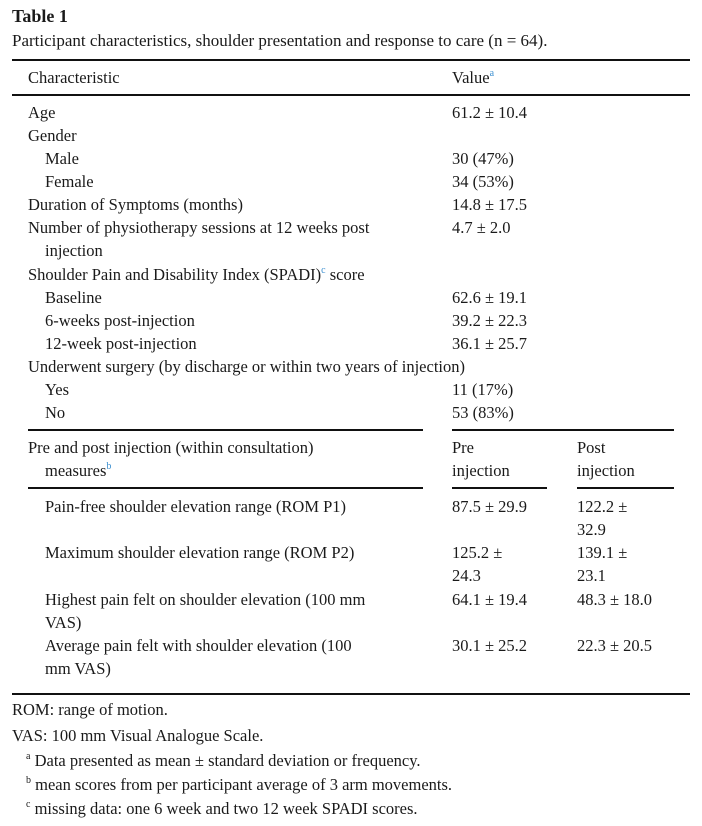 The image size is (702, 826). I want to click on footnote-b-mark: b, so click(28, 780).